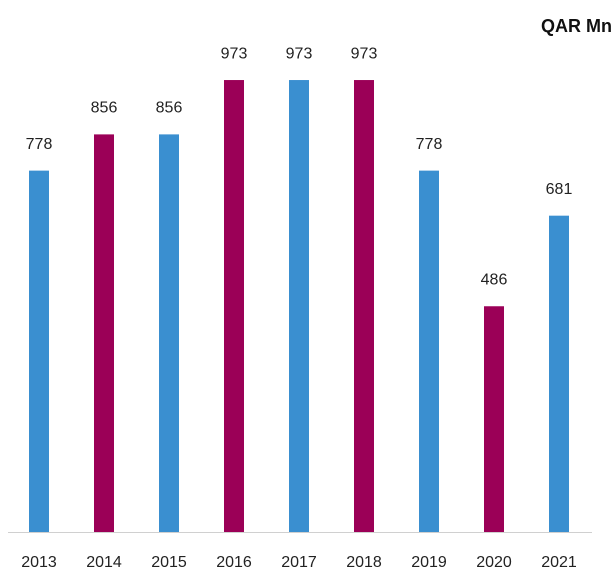  What do you see at coordinates (234, 562) in the screenshot?
I see `x-tick-label: 2016` at bounding box center [234, 562].